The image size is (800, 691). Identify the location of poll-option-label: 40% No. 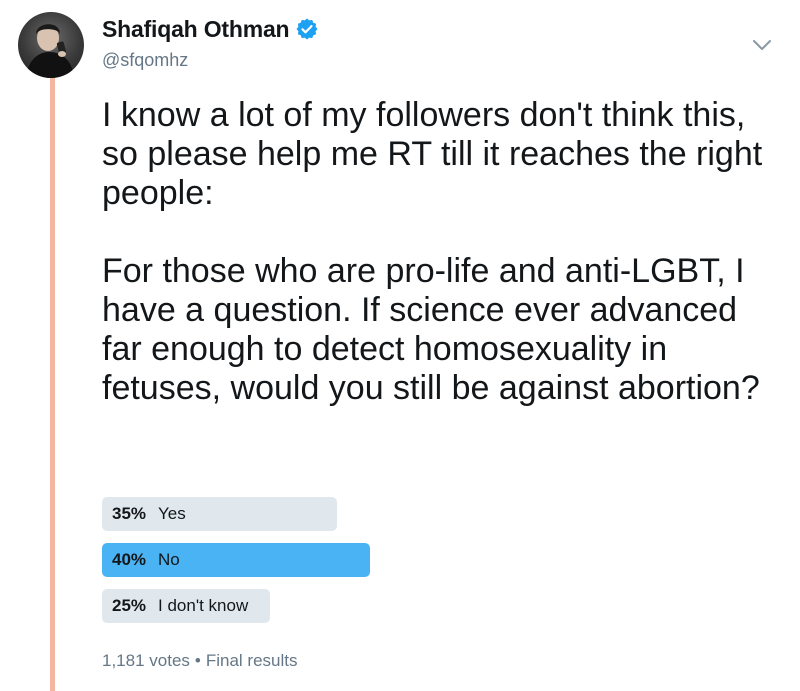
(146, 560).